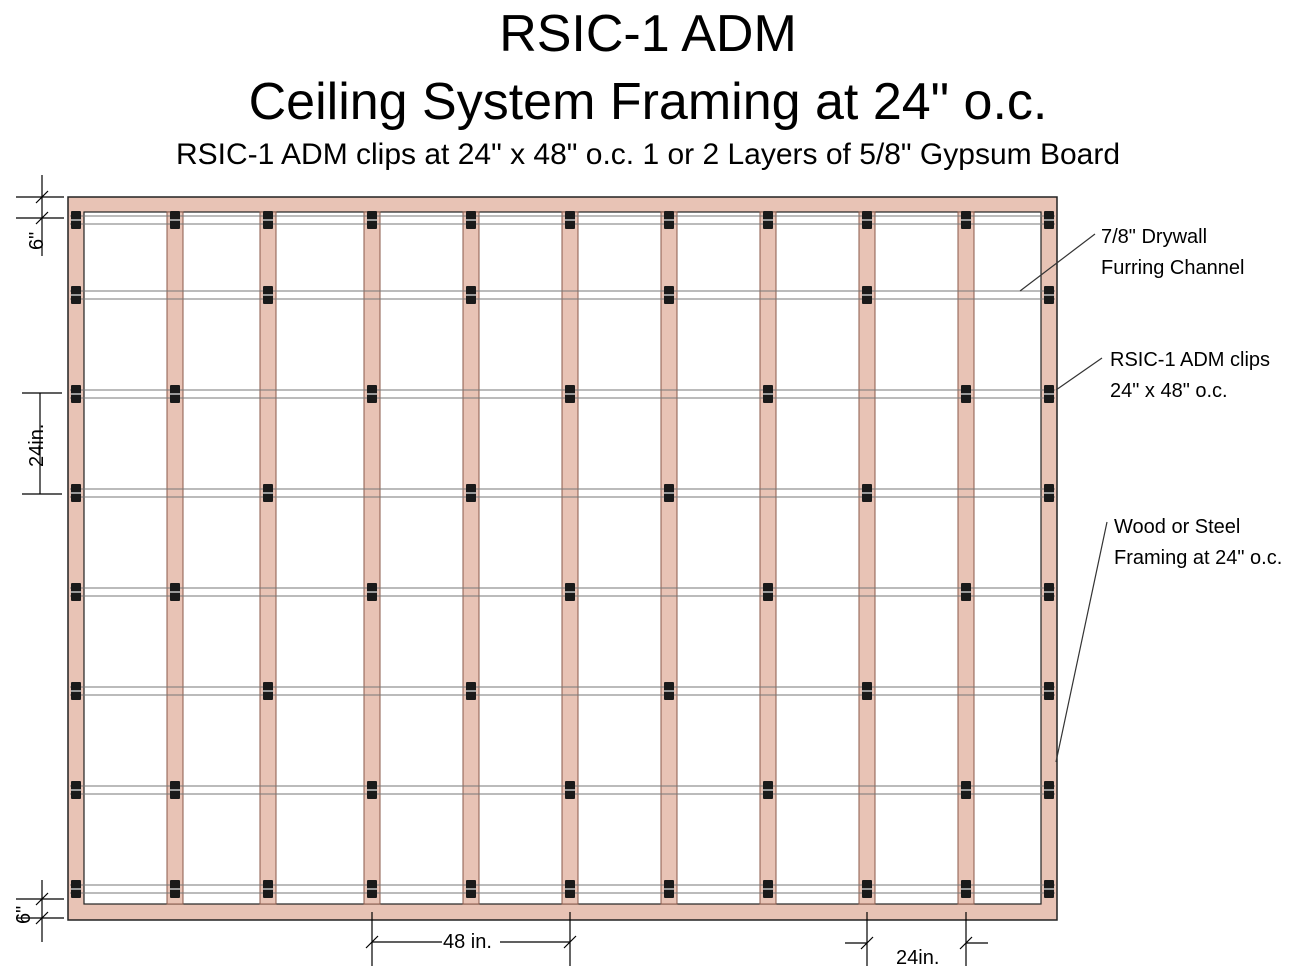 This screenshot has height=966, width=1313. I want to click on furring-channel-callout: 7/8" Drywall Furring Channel, so click(1172, 253).